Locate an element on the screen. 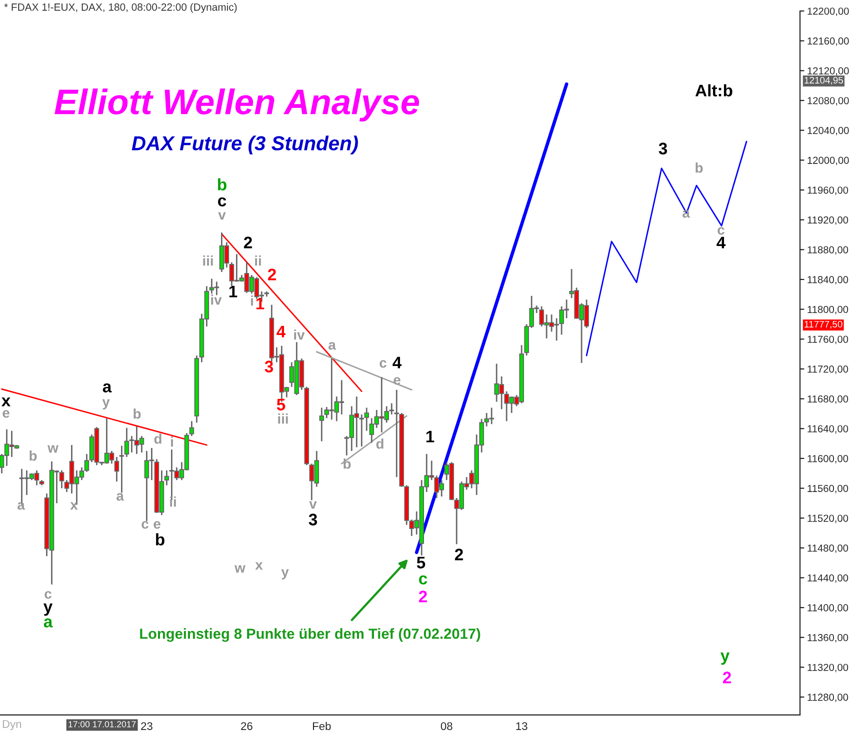 The height and width of the screenshot is (733, 856). y-tick-label: 11920,00 is located at coordinates (828, 220).